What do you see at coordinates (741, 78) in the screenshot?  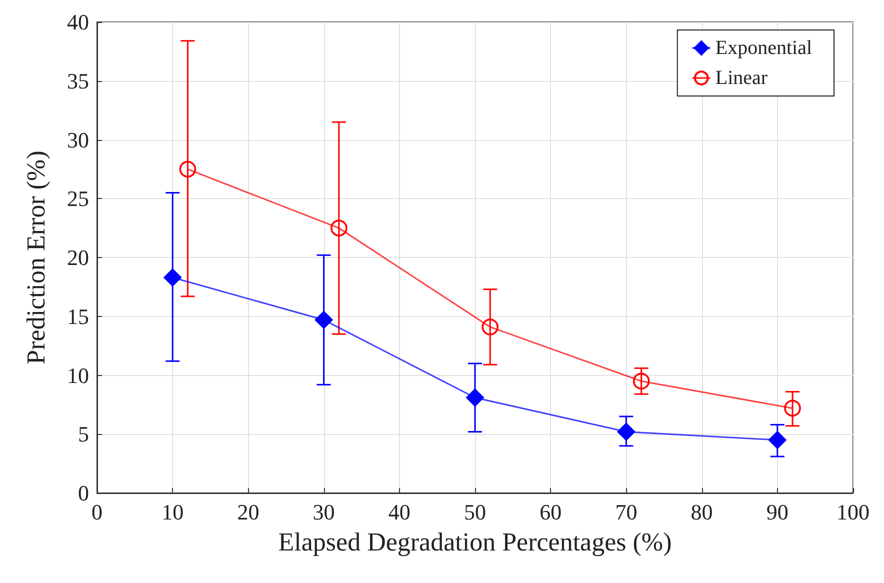 I see `legend-label: Linear` at bounding box center [741, 78].